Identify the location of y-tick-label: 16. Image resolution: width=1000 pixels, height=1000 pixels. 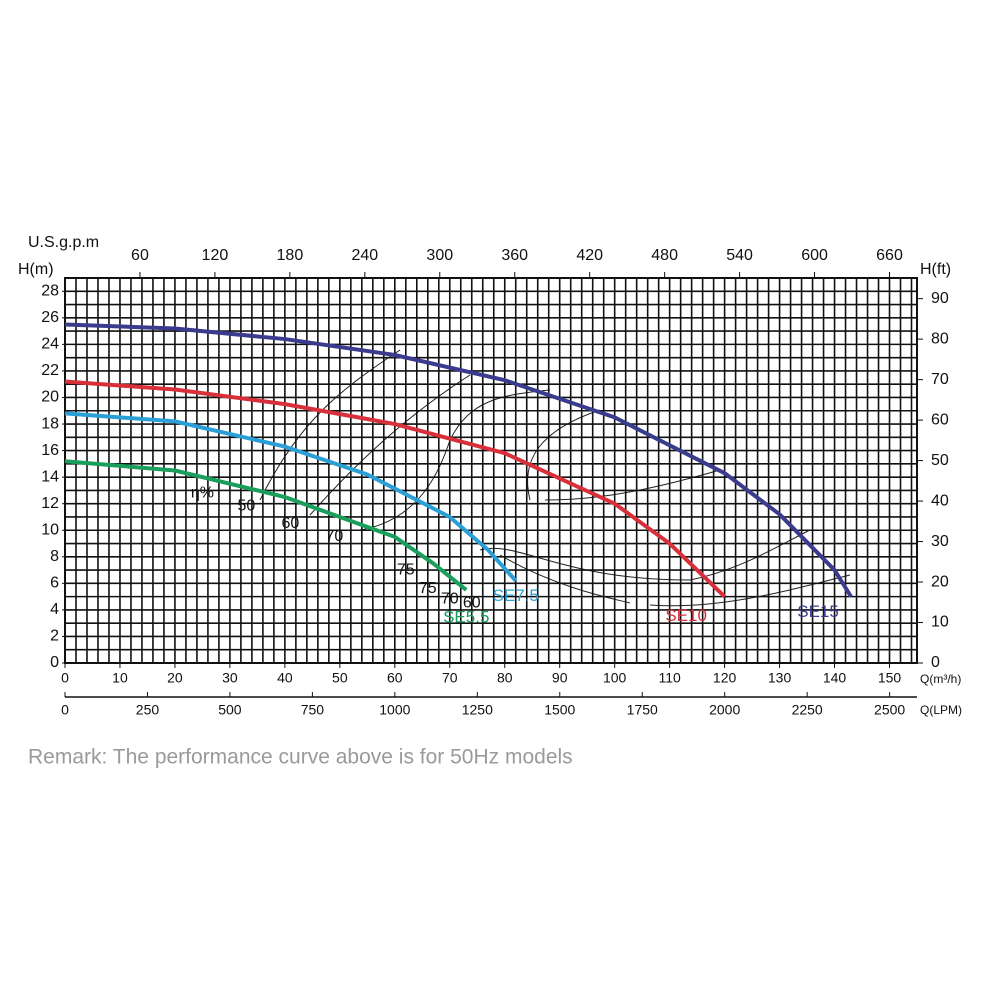
(50, 450).